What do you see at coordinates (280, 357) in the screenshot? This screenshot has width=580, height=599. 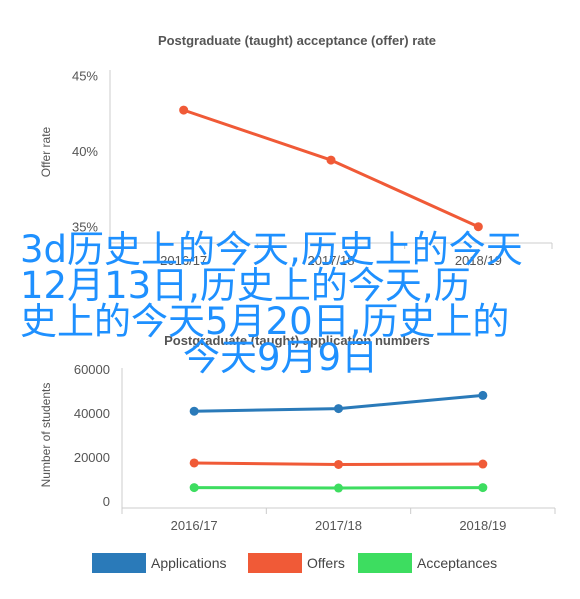 I see `overlay-line-4: 今天9月9日` at bounding box center [280, 357].